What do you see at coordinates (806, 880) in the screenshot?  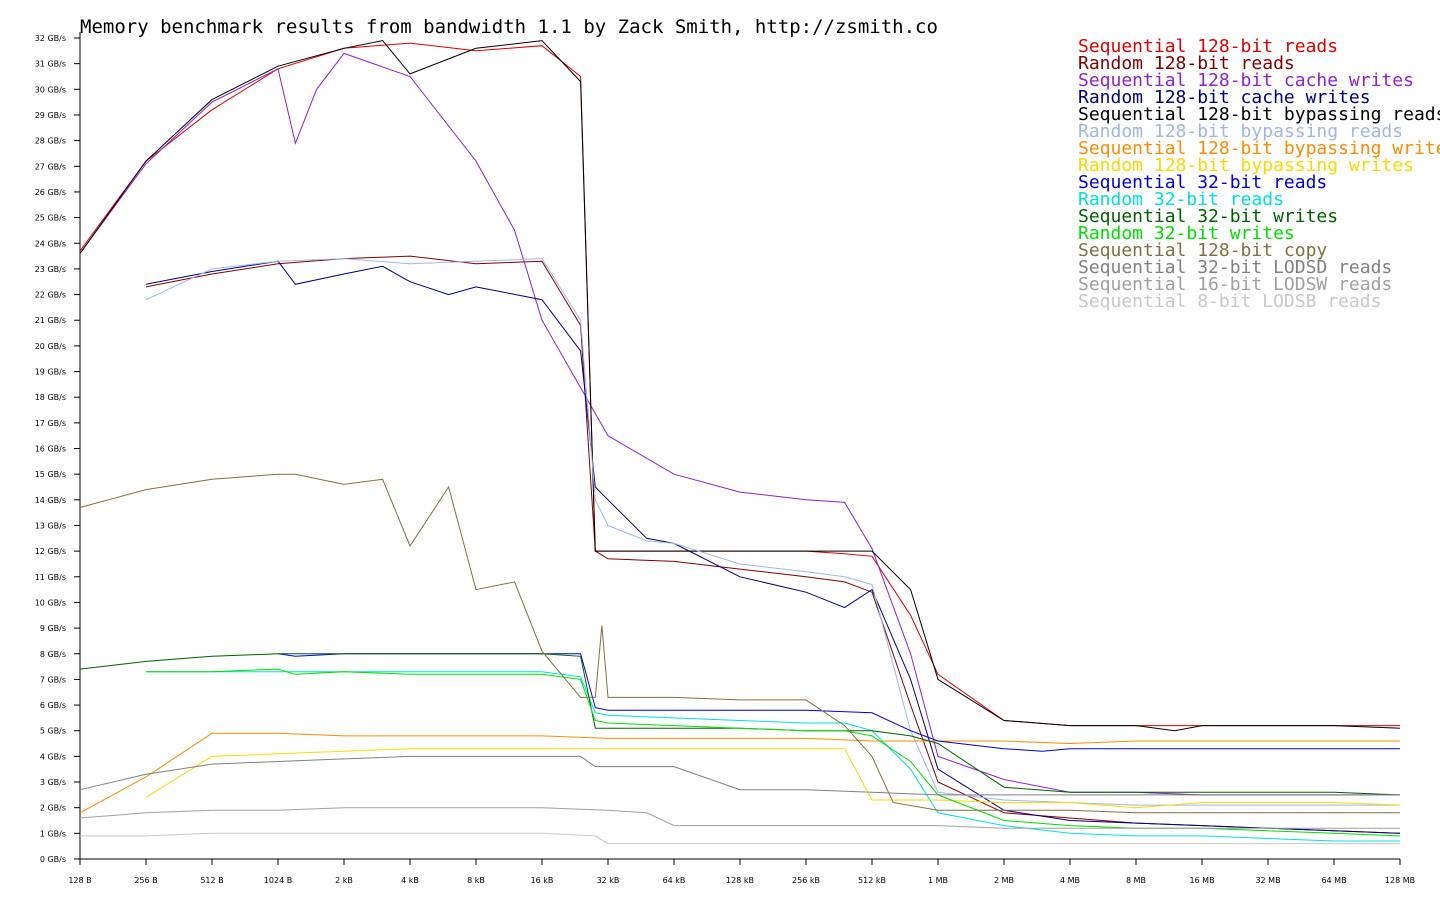 I see `x-tick-label: 256 kB` at bounding box center [806, 880].